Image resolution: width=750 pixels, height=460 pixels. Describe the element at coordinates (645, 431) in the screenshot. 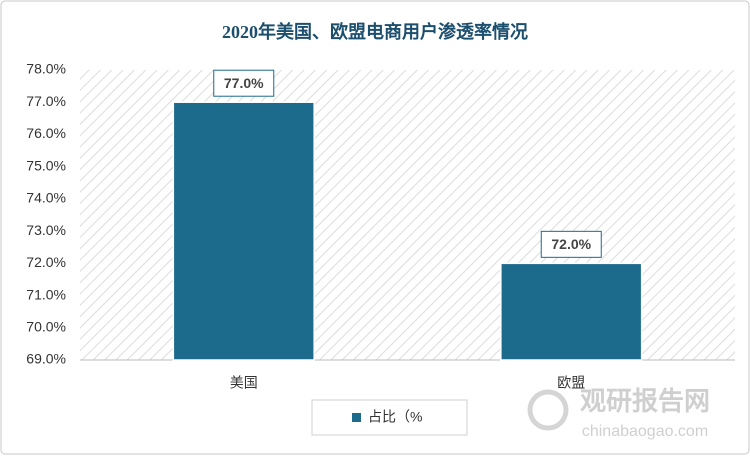

I see `watermark-url: chinabaogao.com` at that location.